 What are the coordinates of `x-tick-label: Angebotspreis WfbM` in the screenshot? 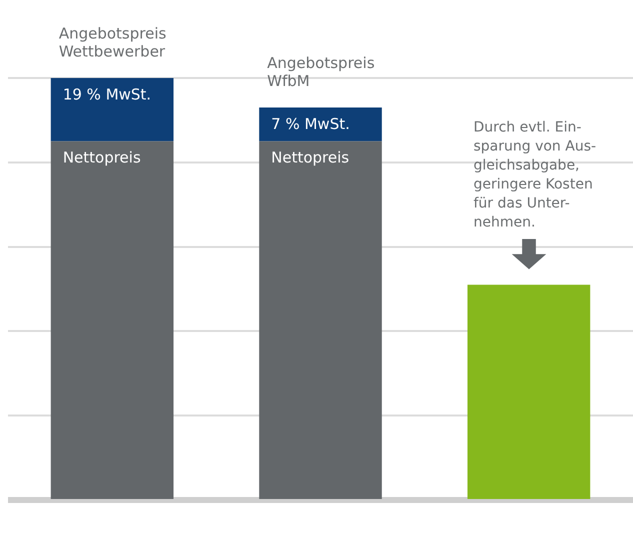 It's located at (321, 72).